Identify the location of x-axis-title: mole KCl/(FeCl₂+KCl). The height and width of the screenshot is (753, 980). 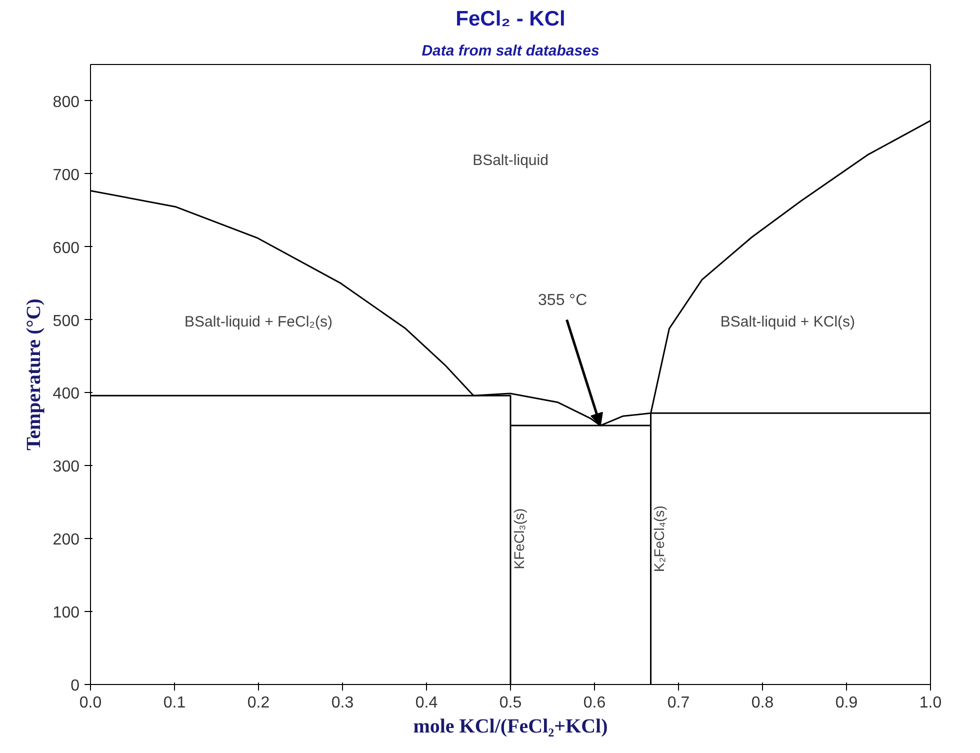
(510, 727).